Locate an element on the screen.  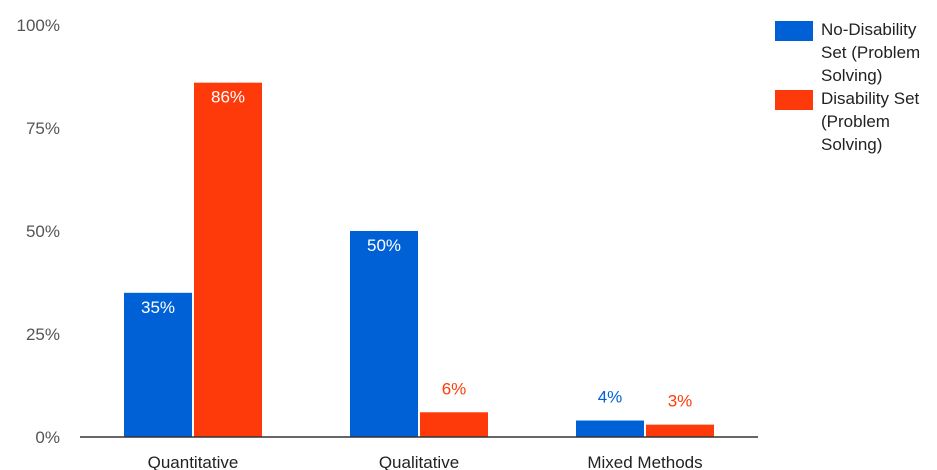
x-category-label: Mixed Methods is located at coordinates (644, 461).